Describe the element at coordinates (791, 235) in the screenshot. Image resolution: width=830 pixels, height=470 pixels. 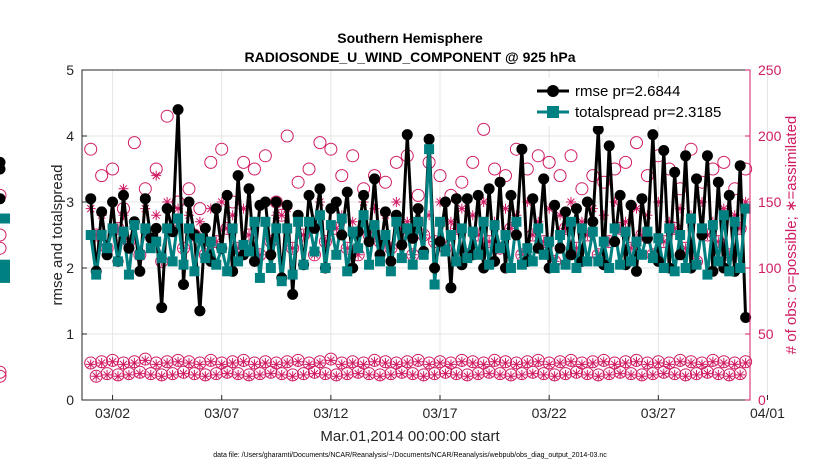
I see `y2-axis-label: # of obs: o=possible; ∗=assimilated` at that location.